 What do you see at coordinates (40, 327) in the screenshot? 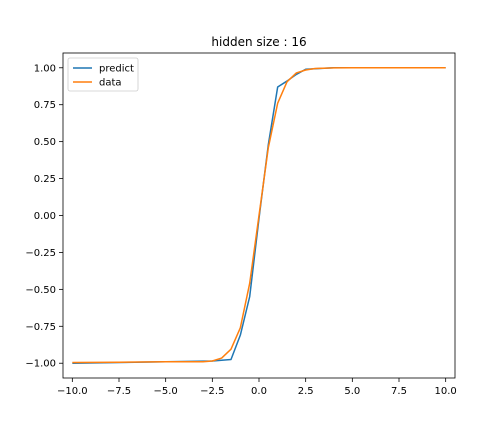
I see `y-tick-label: −0.75` at bounding box center [40, 327].